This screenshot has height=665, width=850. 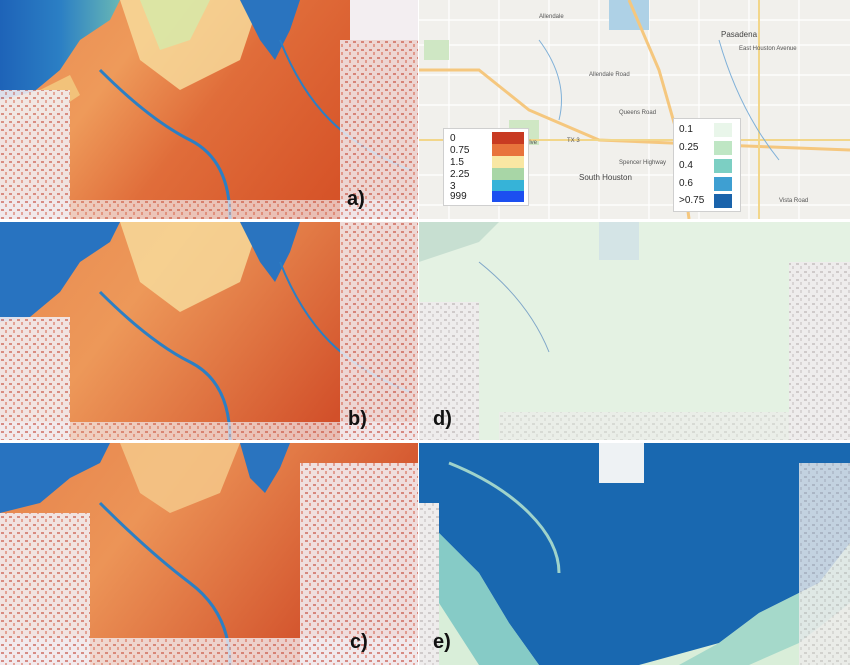 I want to click on depth-legend-label: 2.25, so click(x=460, y=174).